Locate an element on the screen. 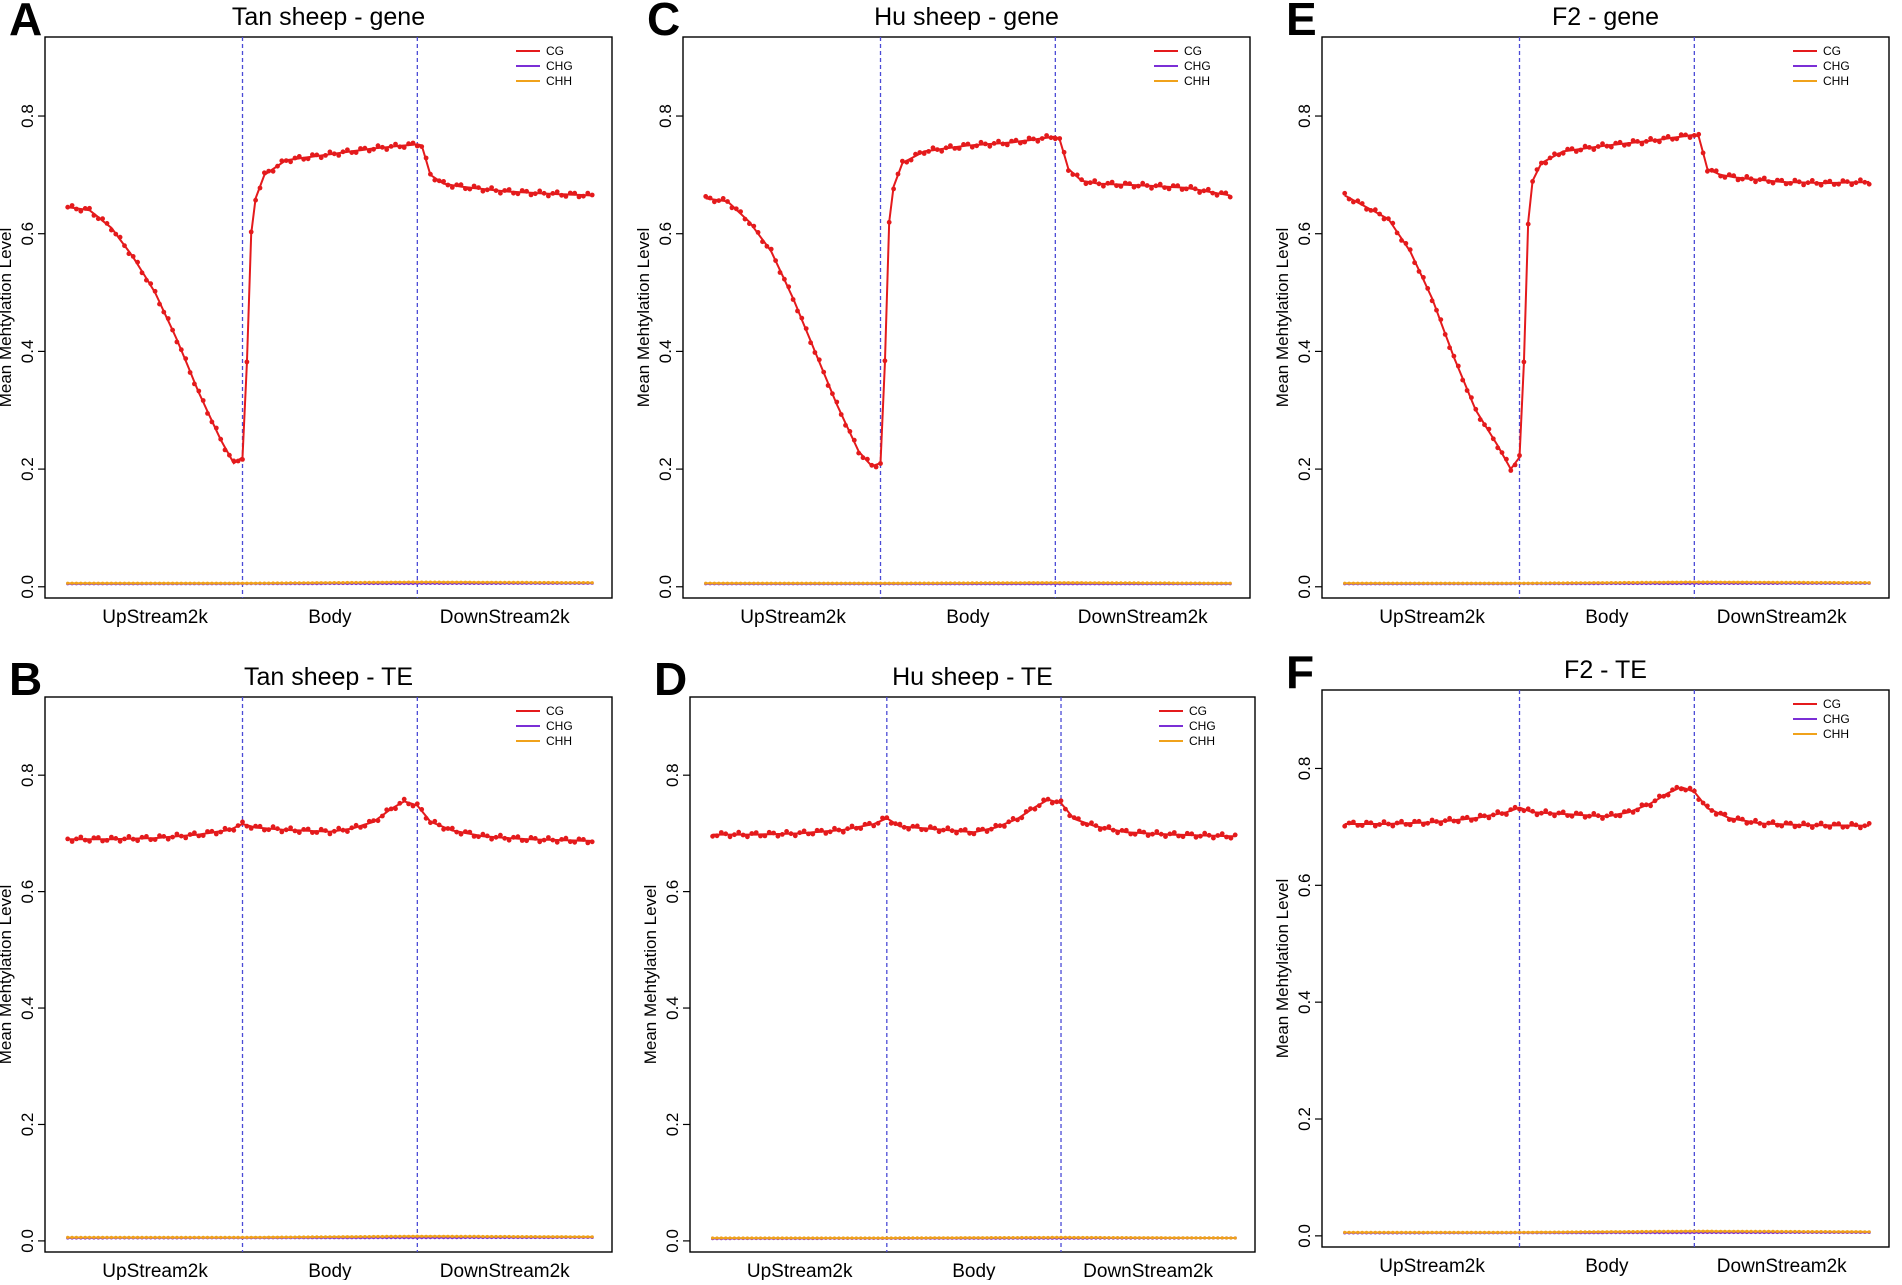 This screenshot has width=1902, height=1285. chart-title: Tan sheep - gene is located at coordinates (328, 17).